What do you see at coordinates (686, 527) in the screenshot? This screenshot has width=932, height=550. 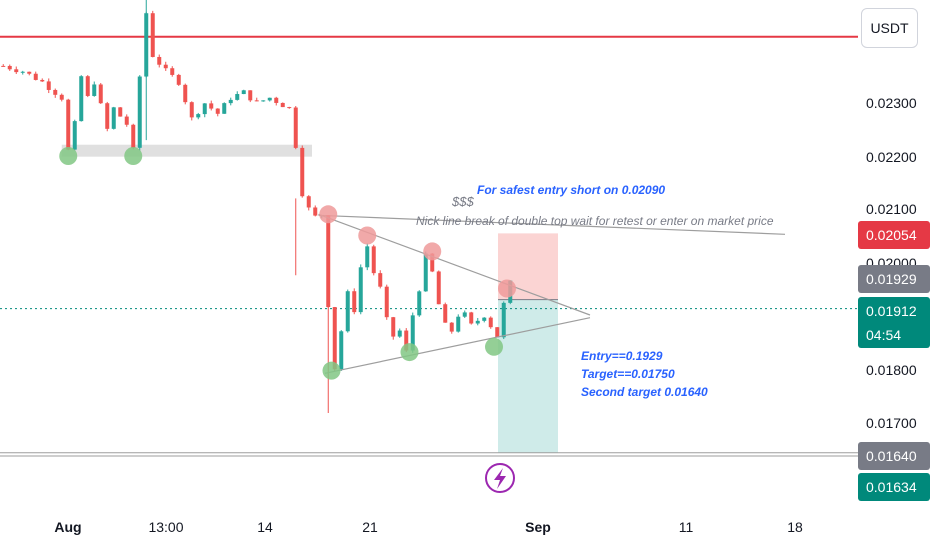 I see `x-tick: 11` at bounding box center [686, 527].